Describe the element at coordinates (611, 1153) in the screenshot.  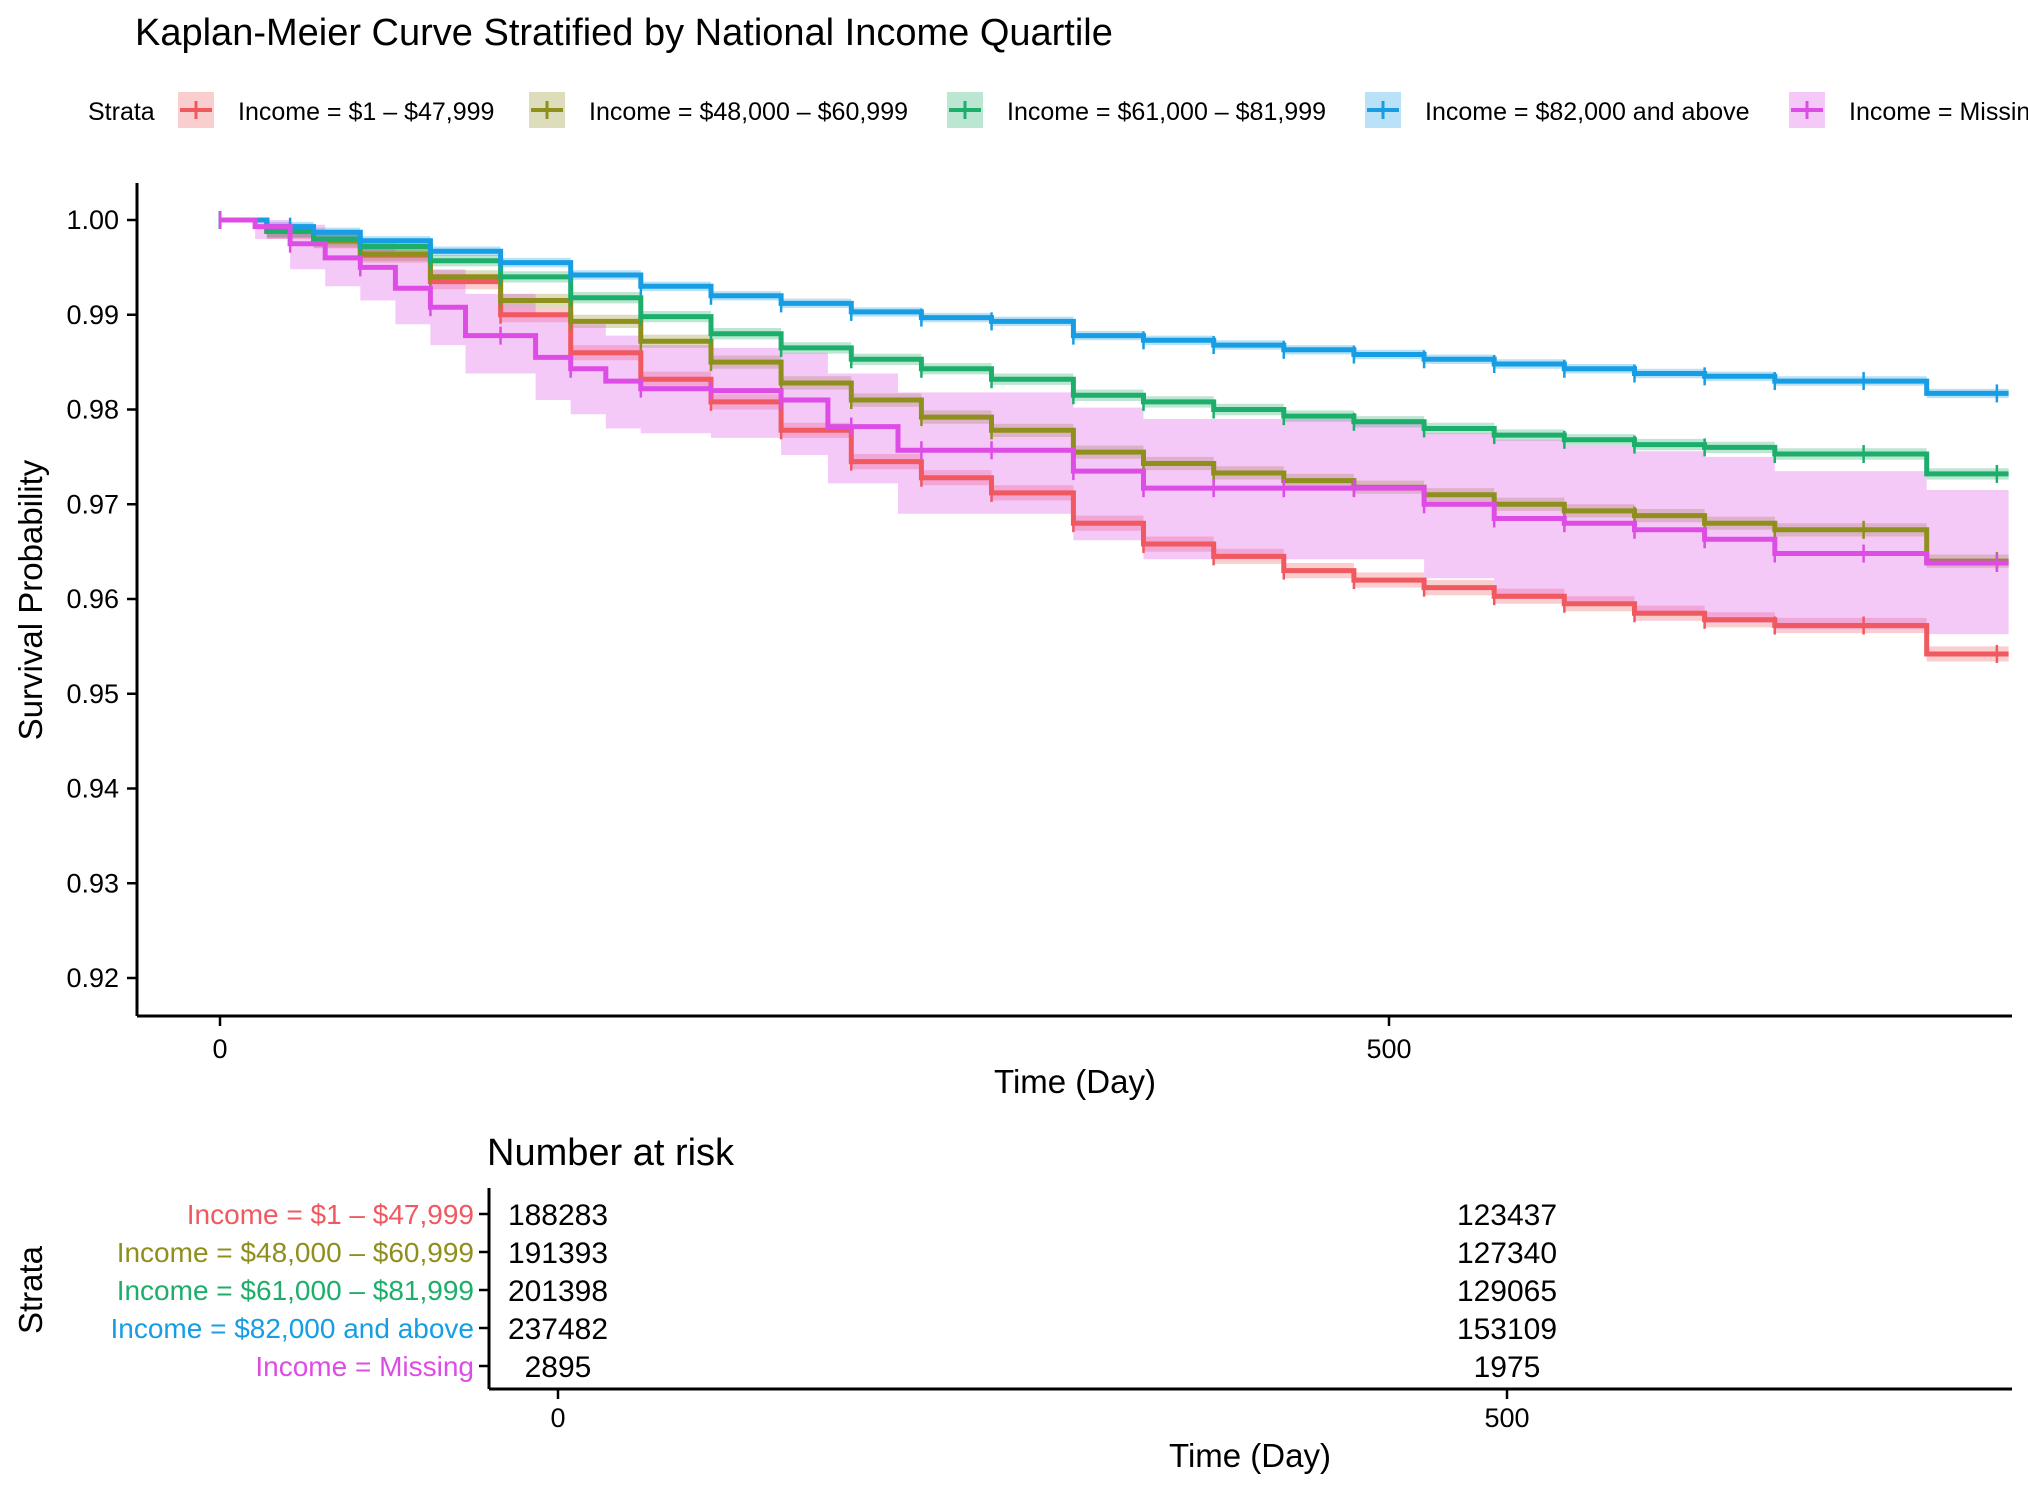
I see `risk-table-title: Number at risk` at that location.